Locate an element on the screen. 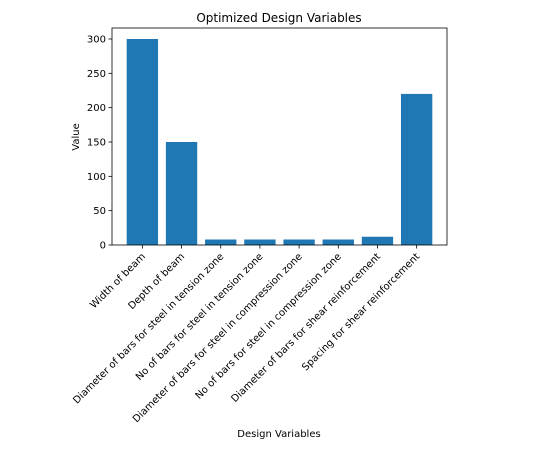  y-tick-label: 0 is located at coordinates (103, 246).